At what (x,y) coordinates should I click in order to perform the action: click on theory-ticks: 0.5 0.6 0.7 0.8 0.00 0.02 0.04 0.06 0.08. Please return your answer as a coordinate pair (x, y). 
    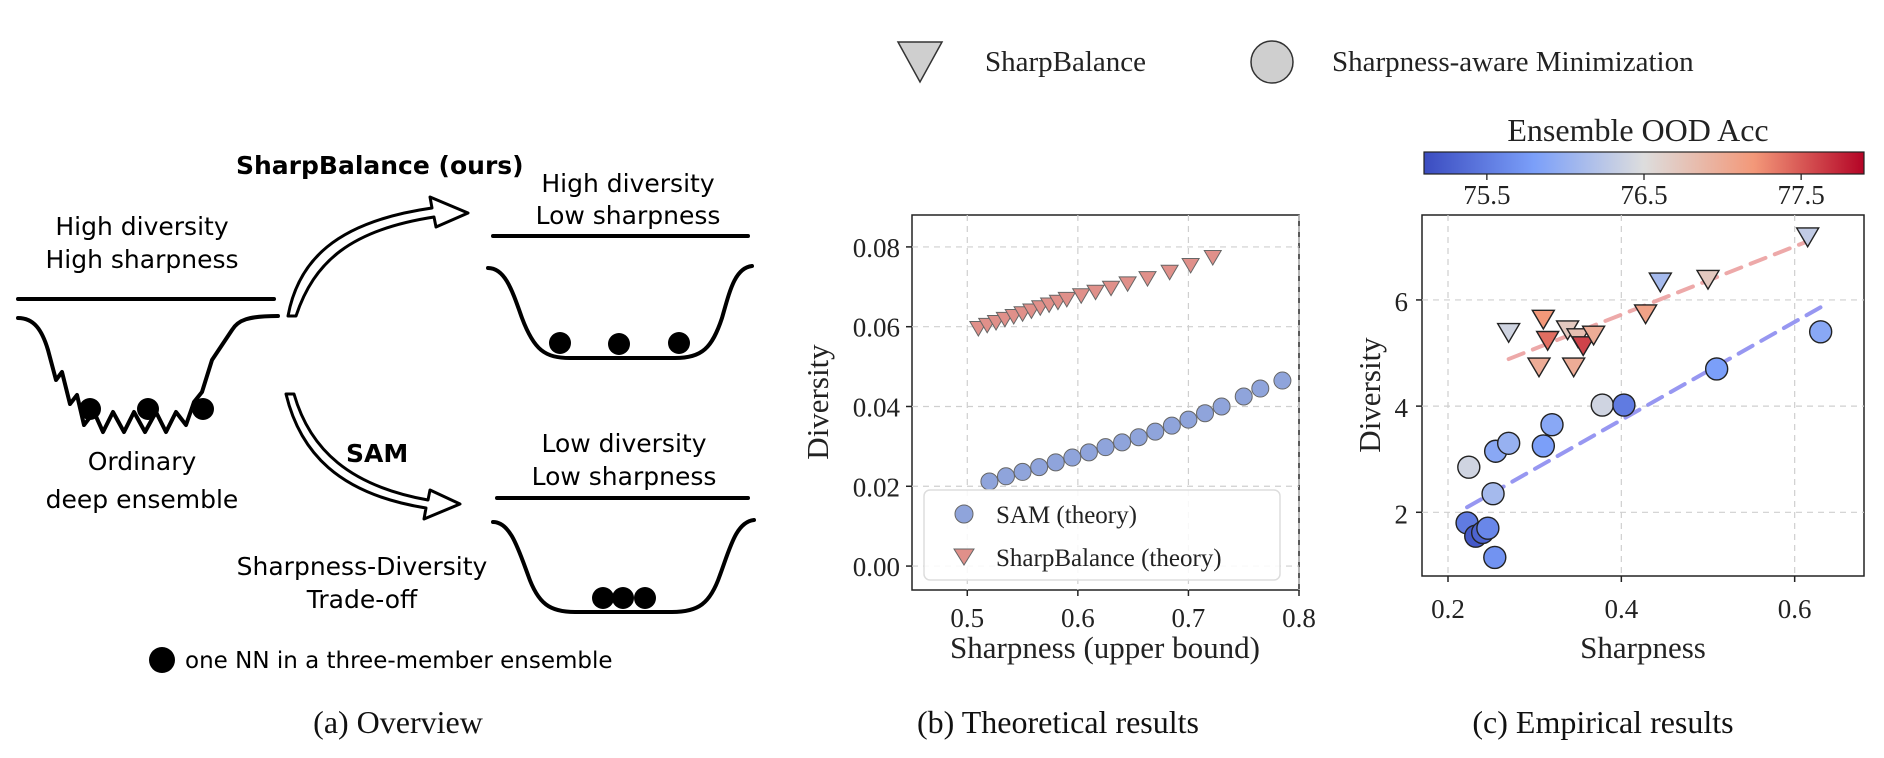
    Looking at the image, I should click on (1084, 433).